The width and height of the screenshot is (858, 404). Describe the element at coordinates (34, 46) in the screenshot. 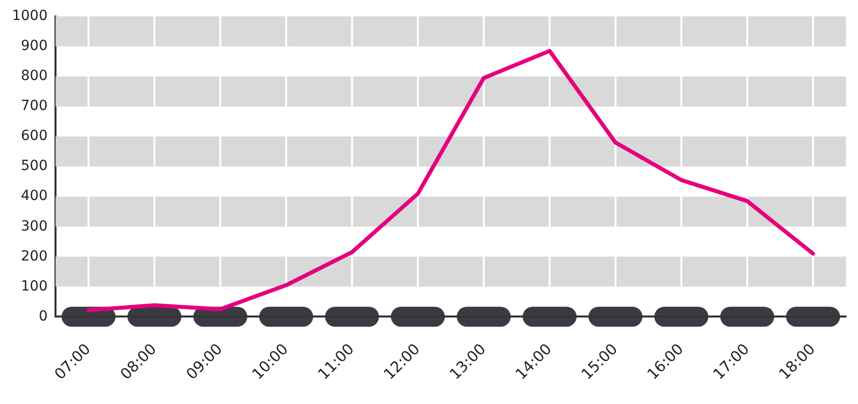

I see `y-tick-label: 900` at that location.